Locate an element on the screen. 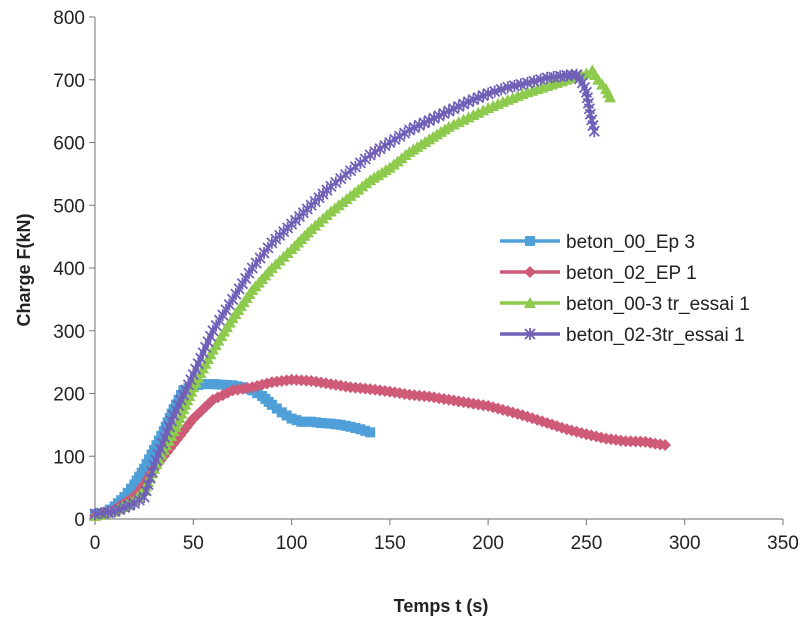 This screenshot has width=805, height=625. legend-item: beton_00-3 tr_essai 1 is located at coordinates (625, 304).